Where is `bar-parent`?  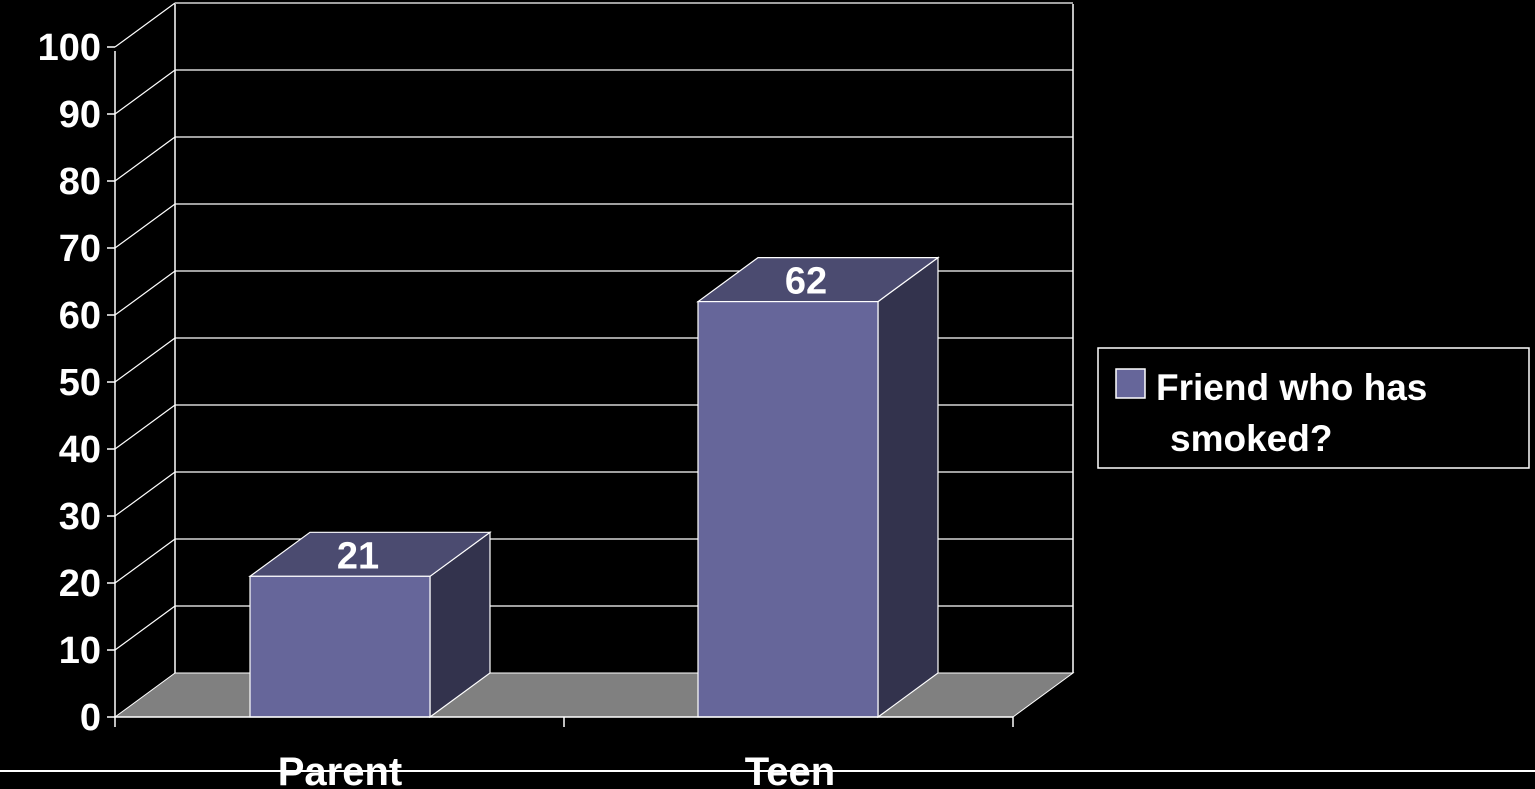
bar-parent is located at coordinates (370, 625).